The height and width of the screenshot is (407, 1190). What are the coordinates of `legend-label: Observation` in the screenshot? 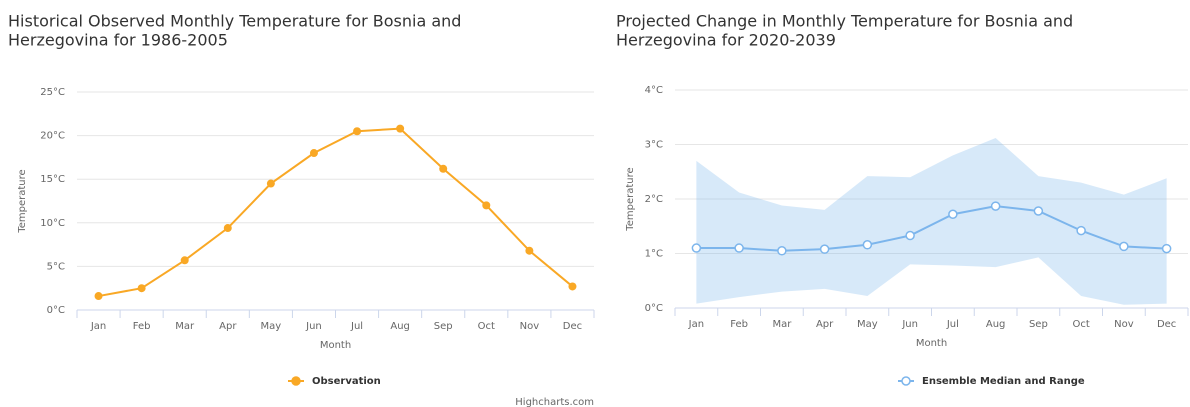 It's located at (346, 381).